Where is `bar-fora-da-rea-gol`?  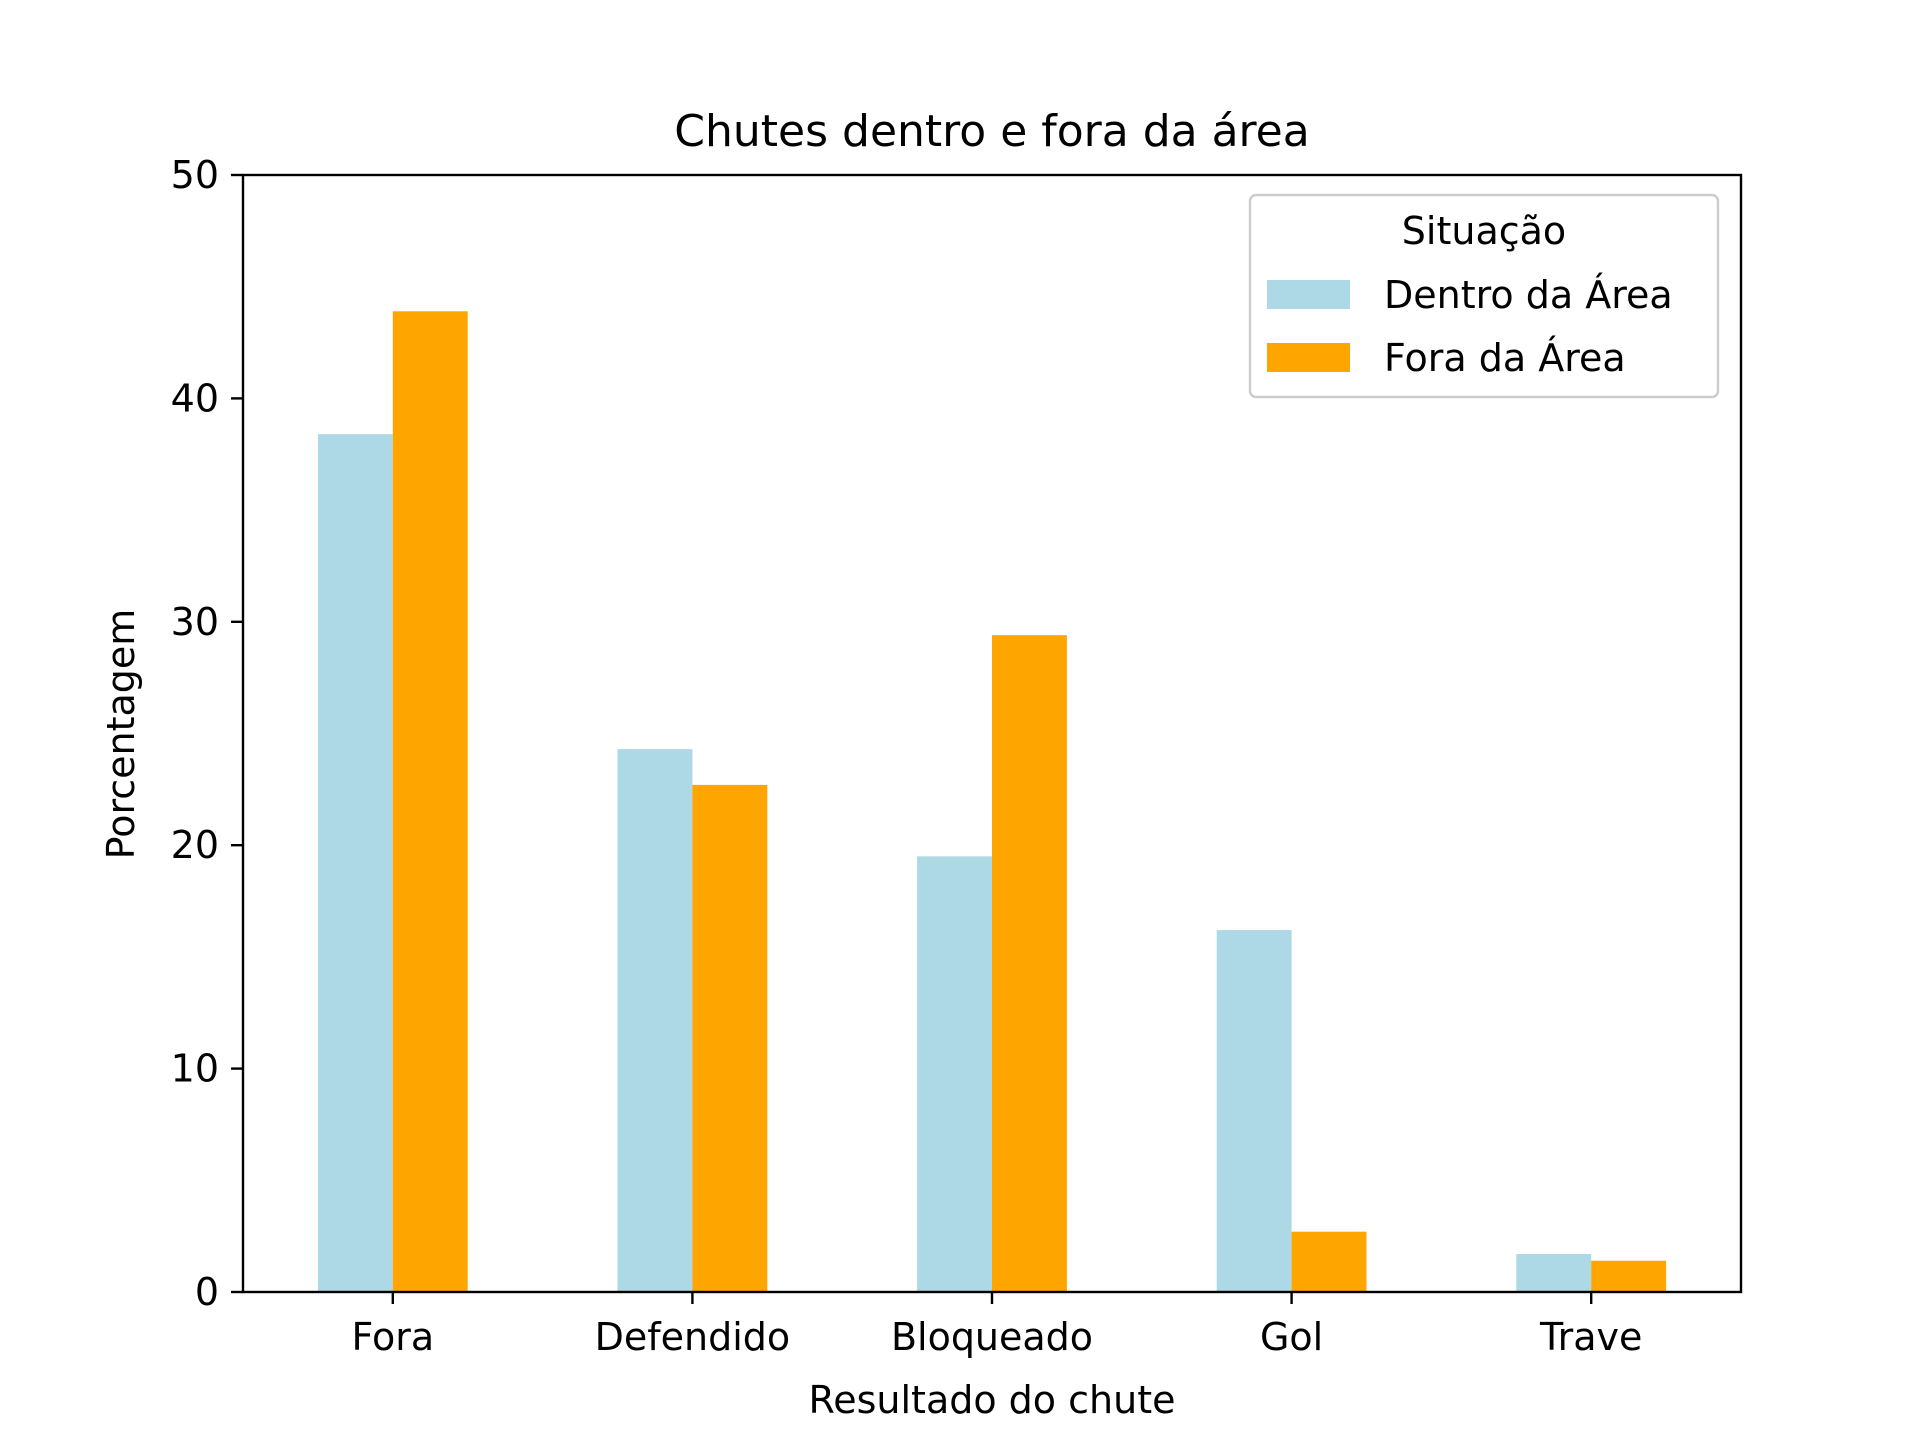
bar-fora-da-rea-gol is located at coordinates (1329, 1261).